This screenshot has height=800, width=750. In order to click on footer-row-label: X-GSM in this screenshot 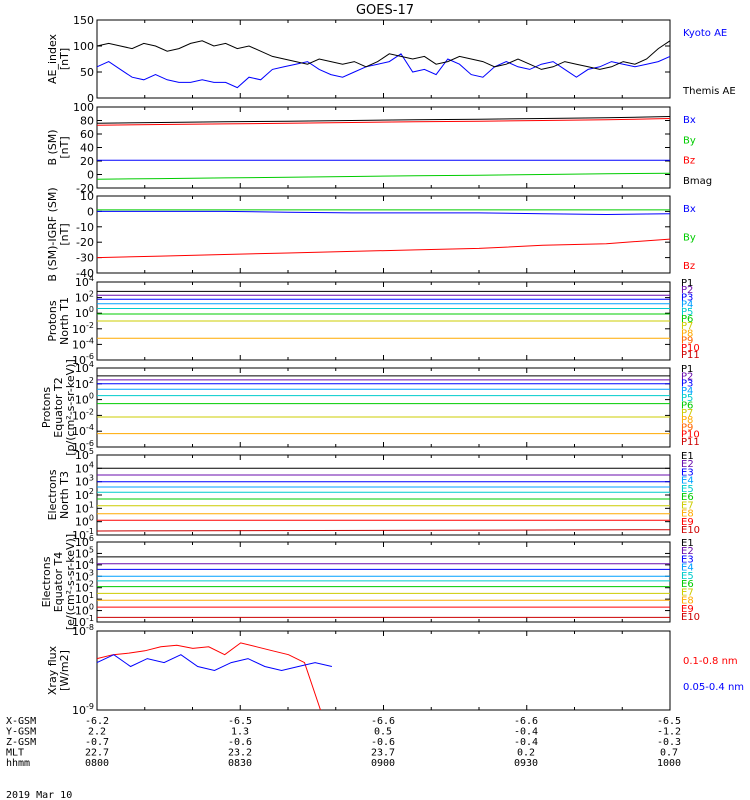, I will do `click(21, 721)`.